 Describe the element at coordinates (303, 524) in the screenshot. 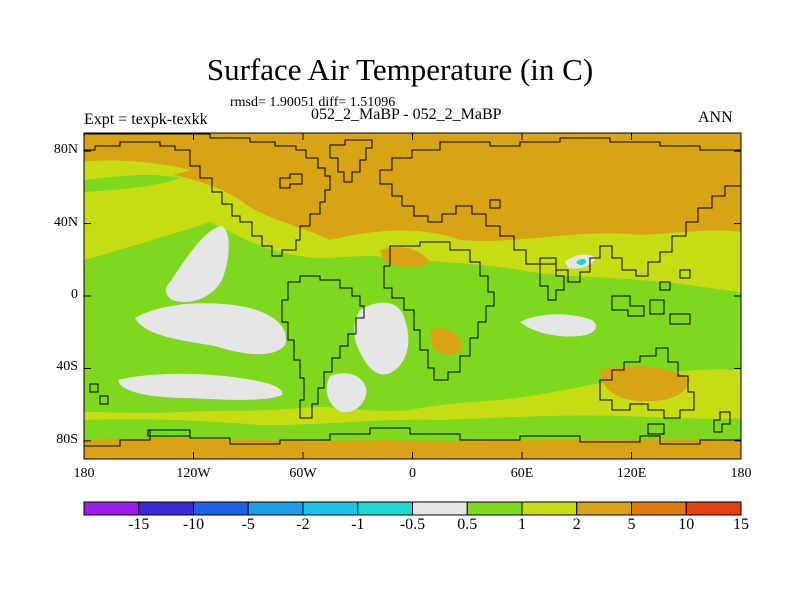

I see `colorbar-label: -2` at that location.